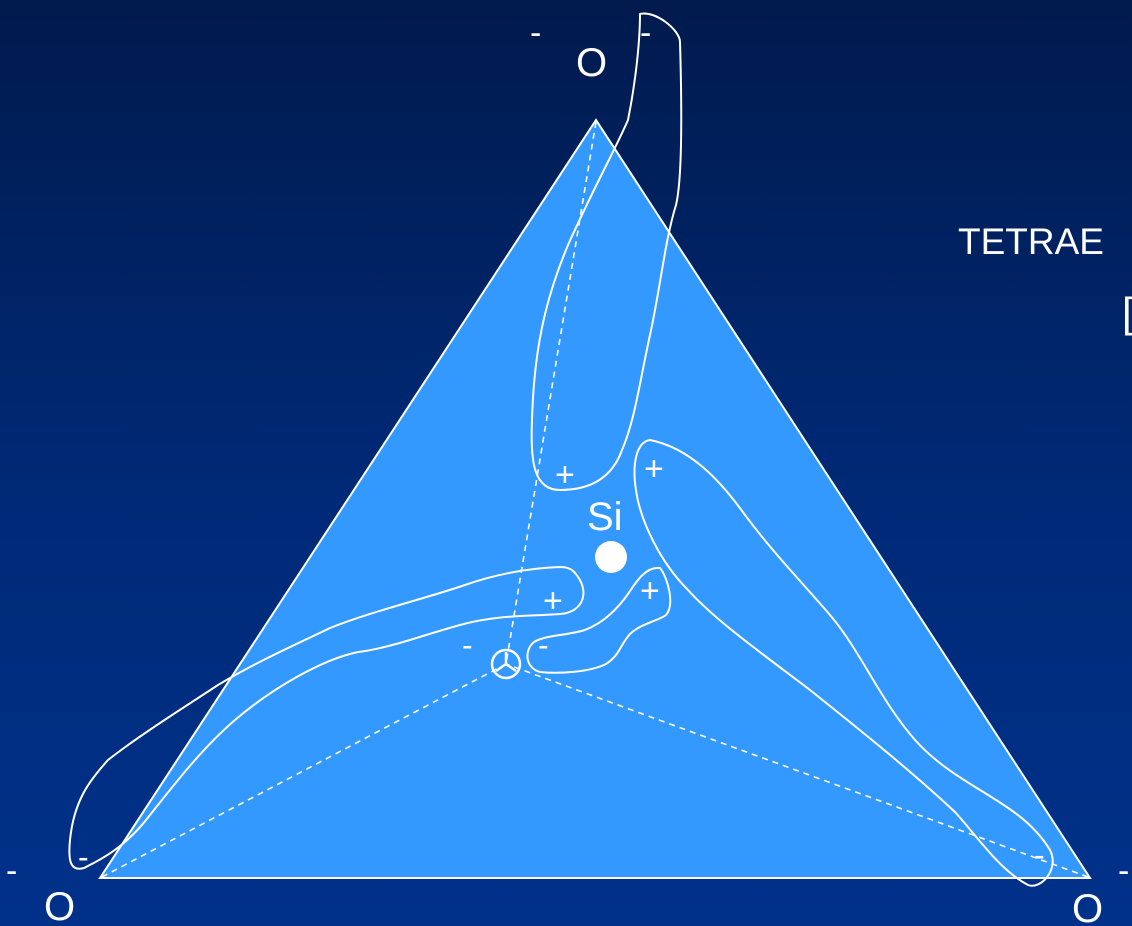 The image size is (1132, 926). I want to click on back-vertex-marker, so click(506, 664).